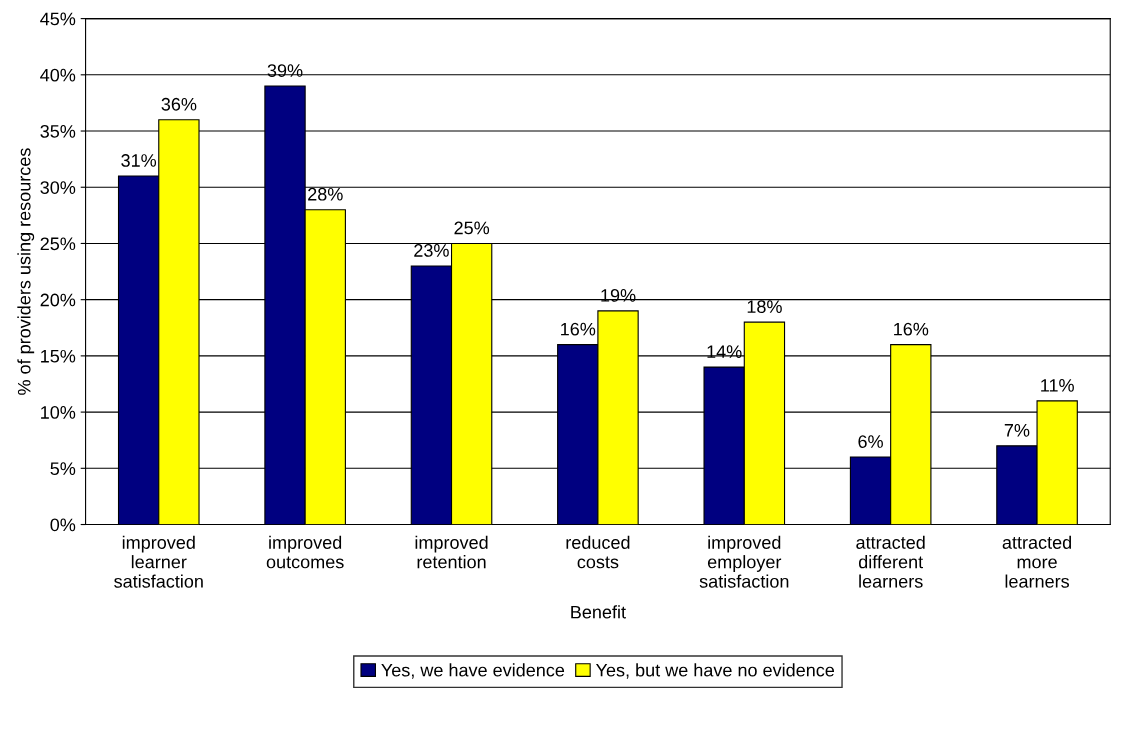 This screenshot has height=744, width=1126. Describe the element at coordinates (598, 552) in the screenshot. I see `x-tick-label: reduced costs` at that location.